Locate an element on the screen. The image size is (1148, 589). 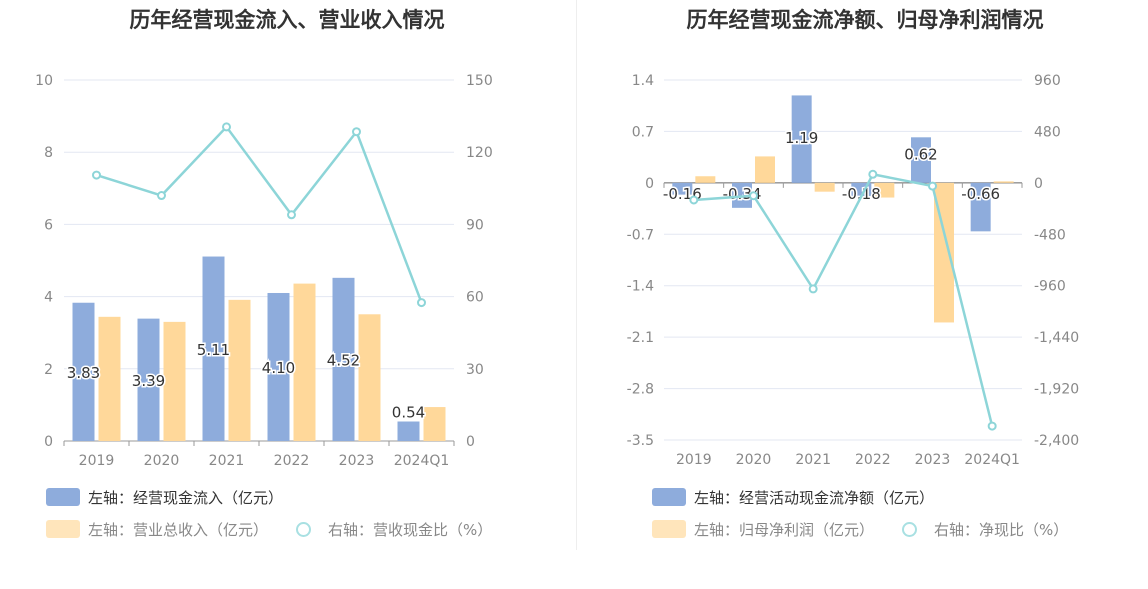
legend-swatch-net-operating-cash is located at coordinates (669, 497).